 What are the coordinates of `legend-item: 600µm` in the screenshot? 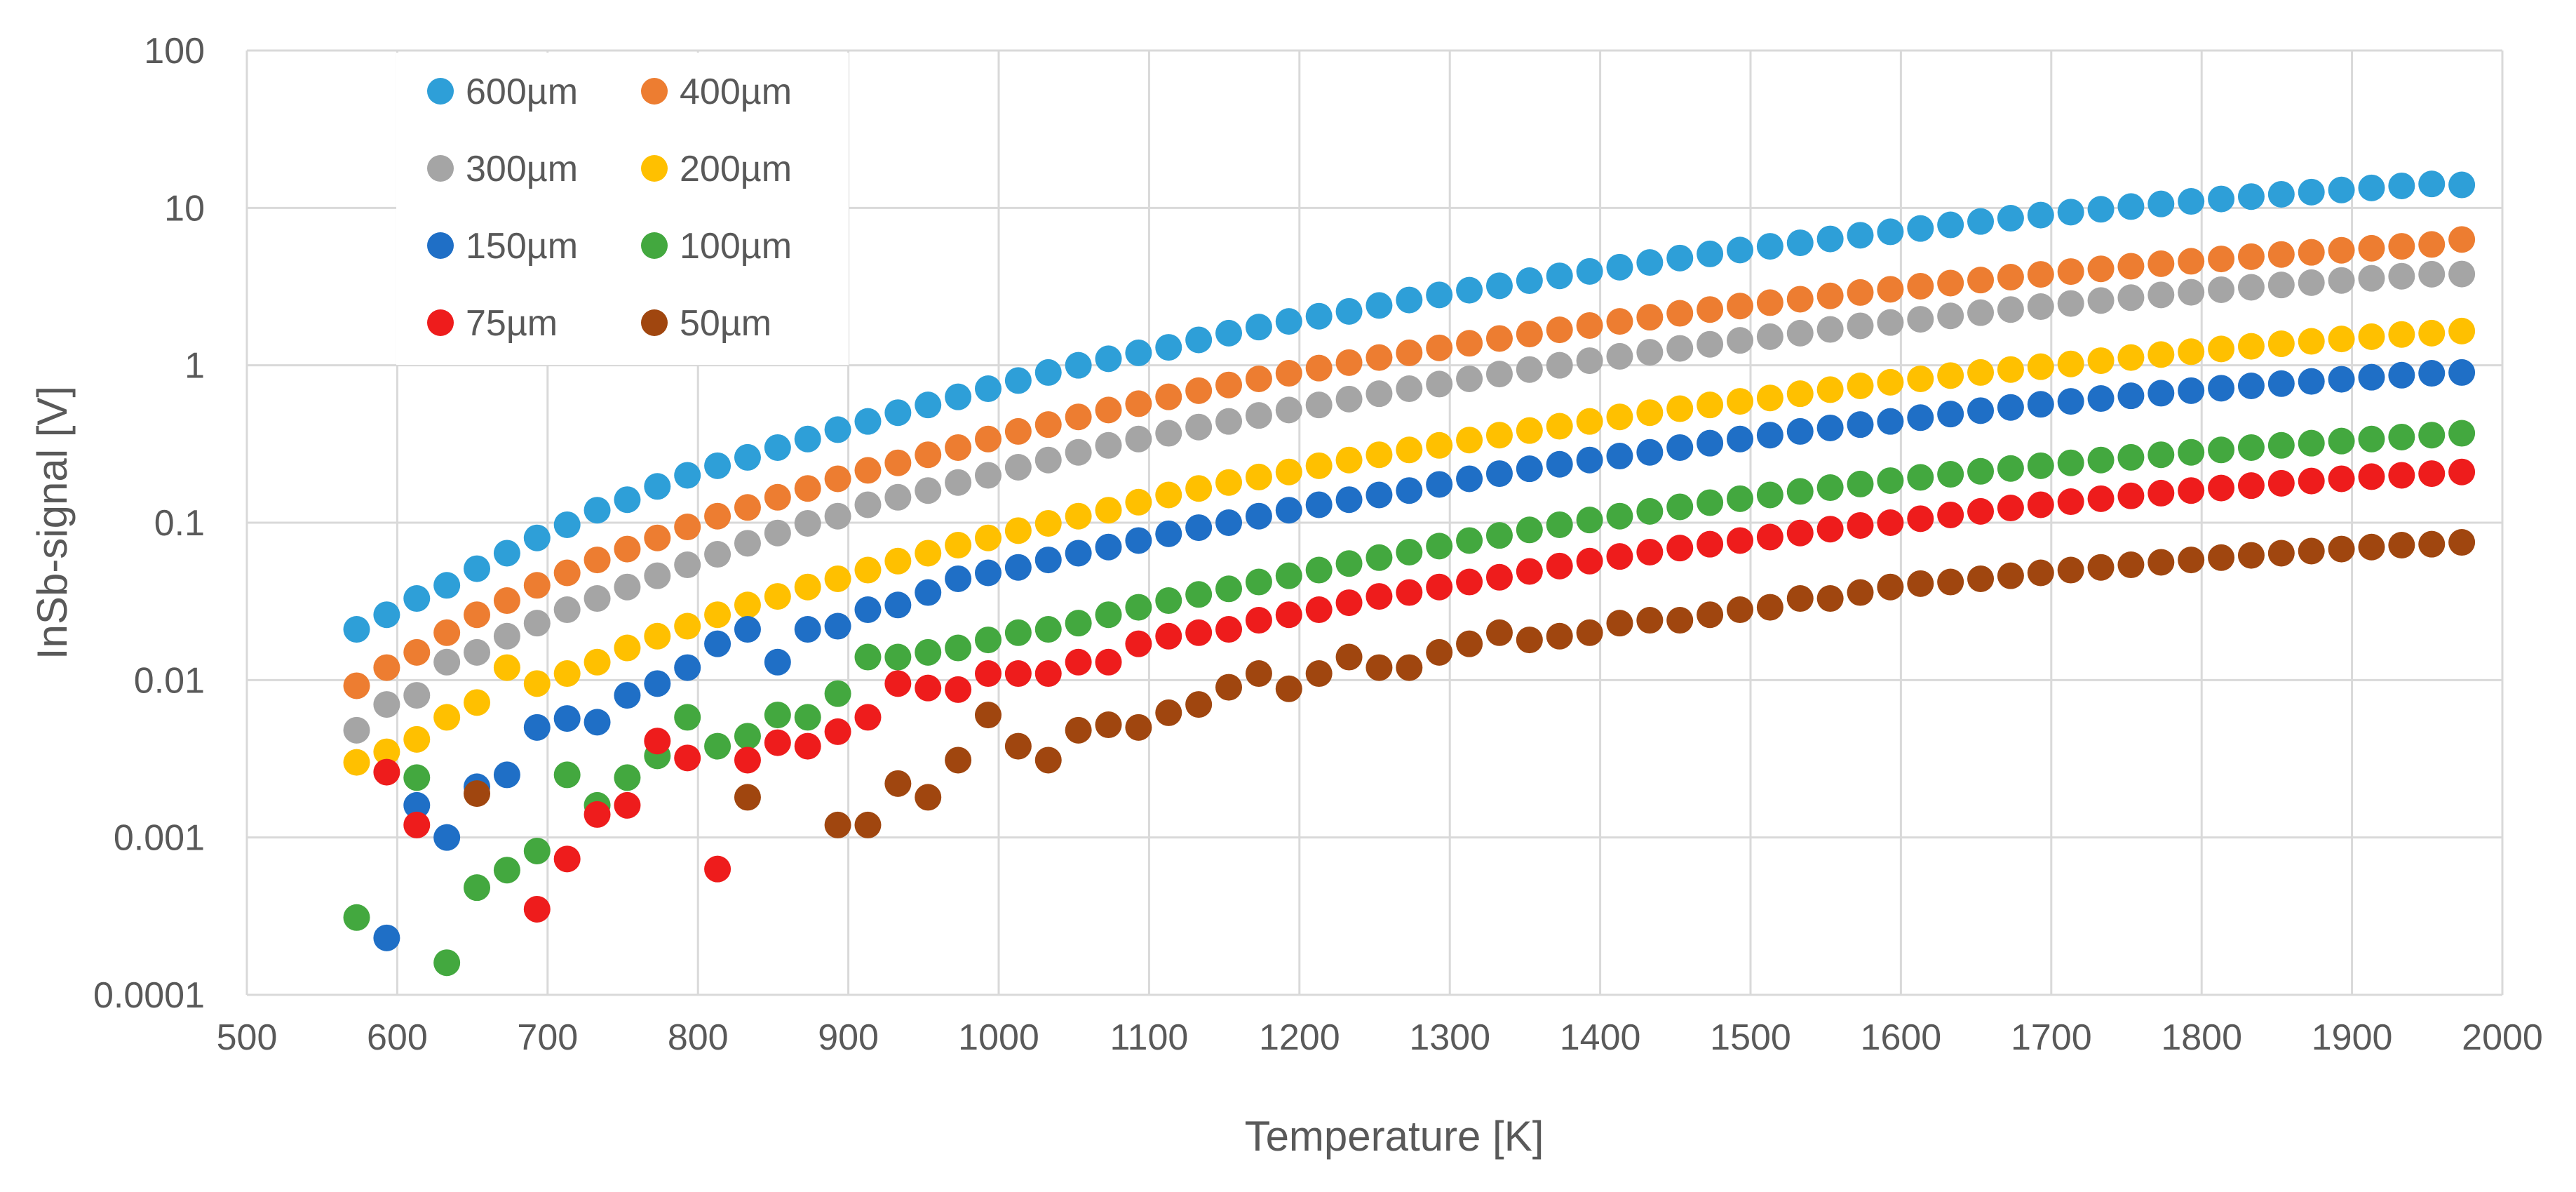 It's located at (502, 92).